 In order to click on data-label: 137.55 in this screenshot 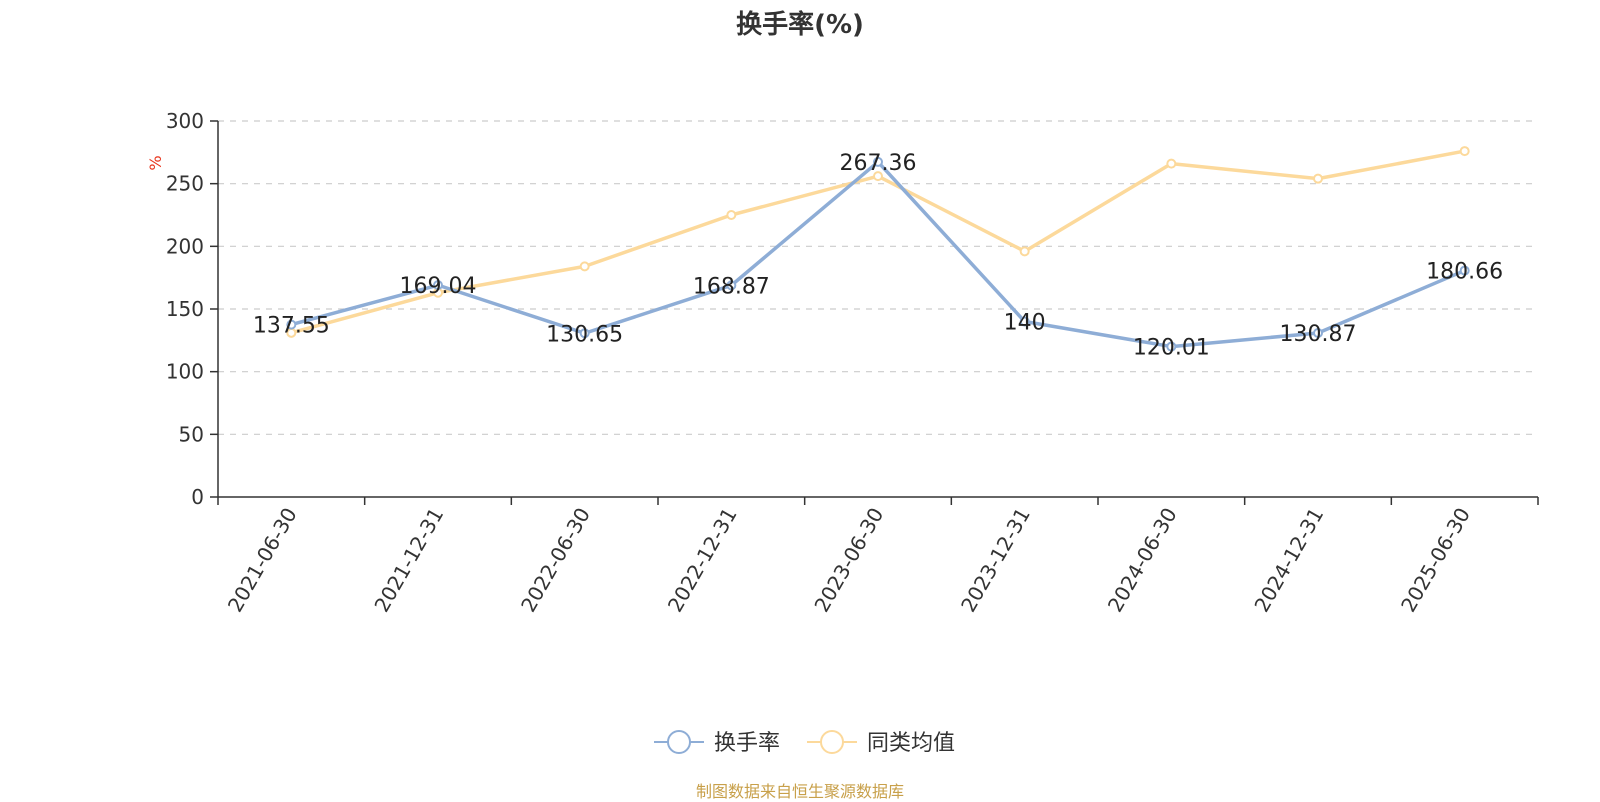, I will do `click(291, 326)`.